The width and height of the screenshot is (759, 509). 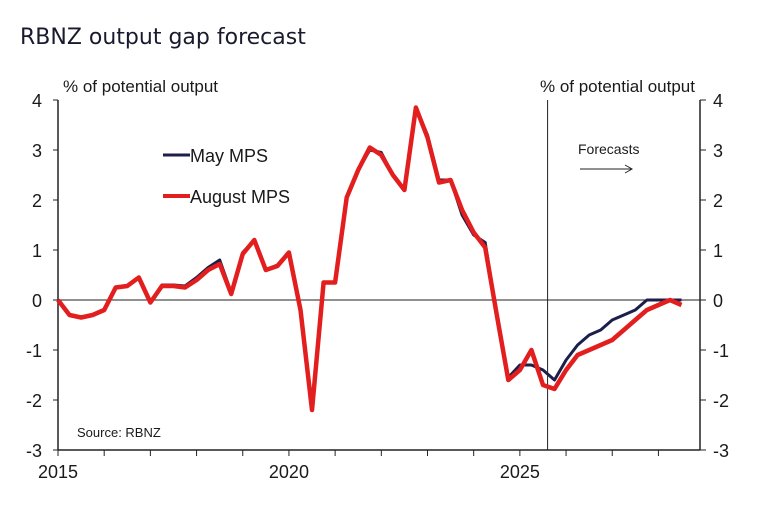 What do you see at coordinates (718, 301) in the screenshot?
I see `y-tick-label-right: 0` at bounding box center [718, 301].